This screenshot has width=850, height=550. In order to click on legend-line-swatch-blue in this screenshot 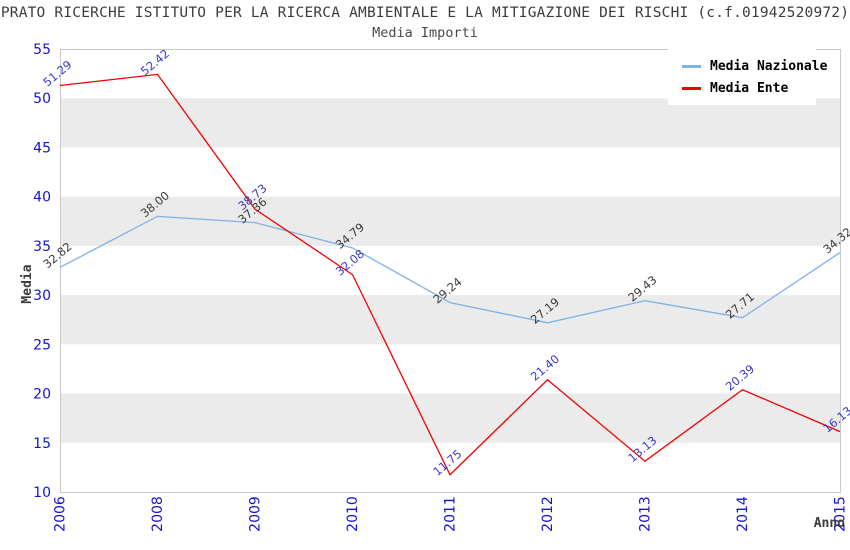, I will do `click(691, 66)`.